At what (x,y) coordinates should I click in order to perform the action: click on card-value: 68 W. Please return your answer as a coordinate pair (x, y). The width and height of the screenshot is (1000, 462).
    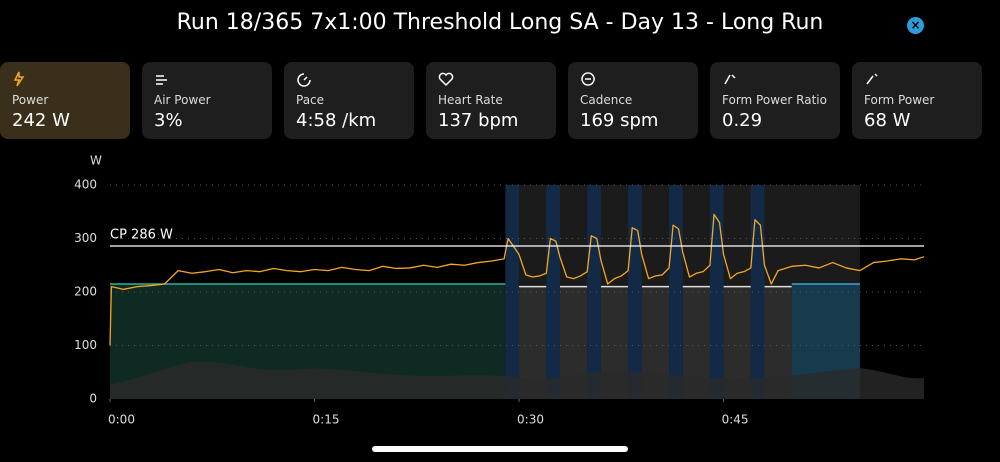
    Looking at the image, I should click on (887, 120).